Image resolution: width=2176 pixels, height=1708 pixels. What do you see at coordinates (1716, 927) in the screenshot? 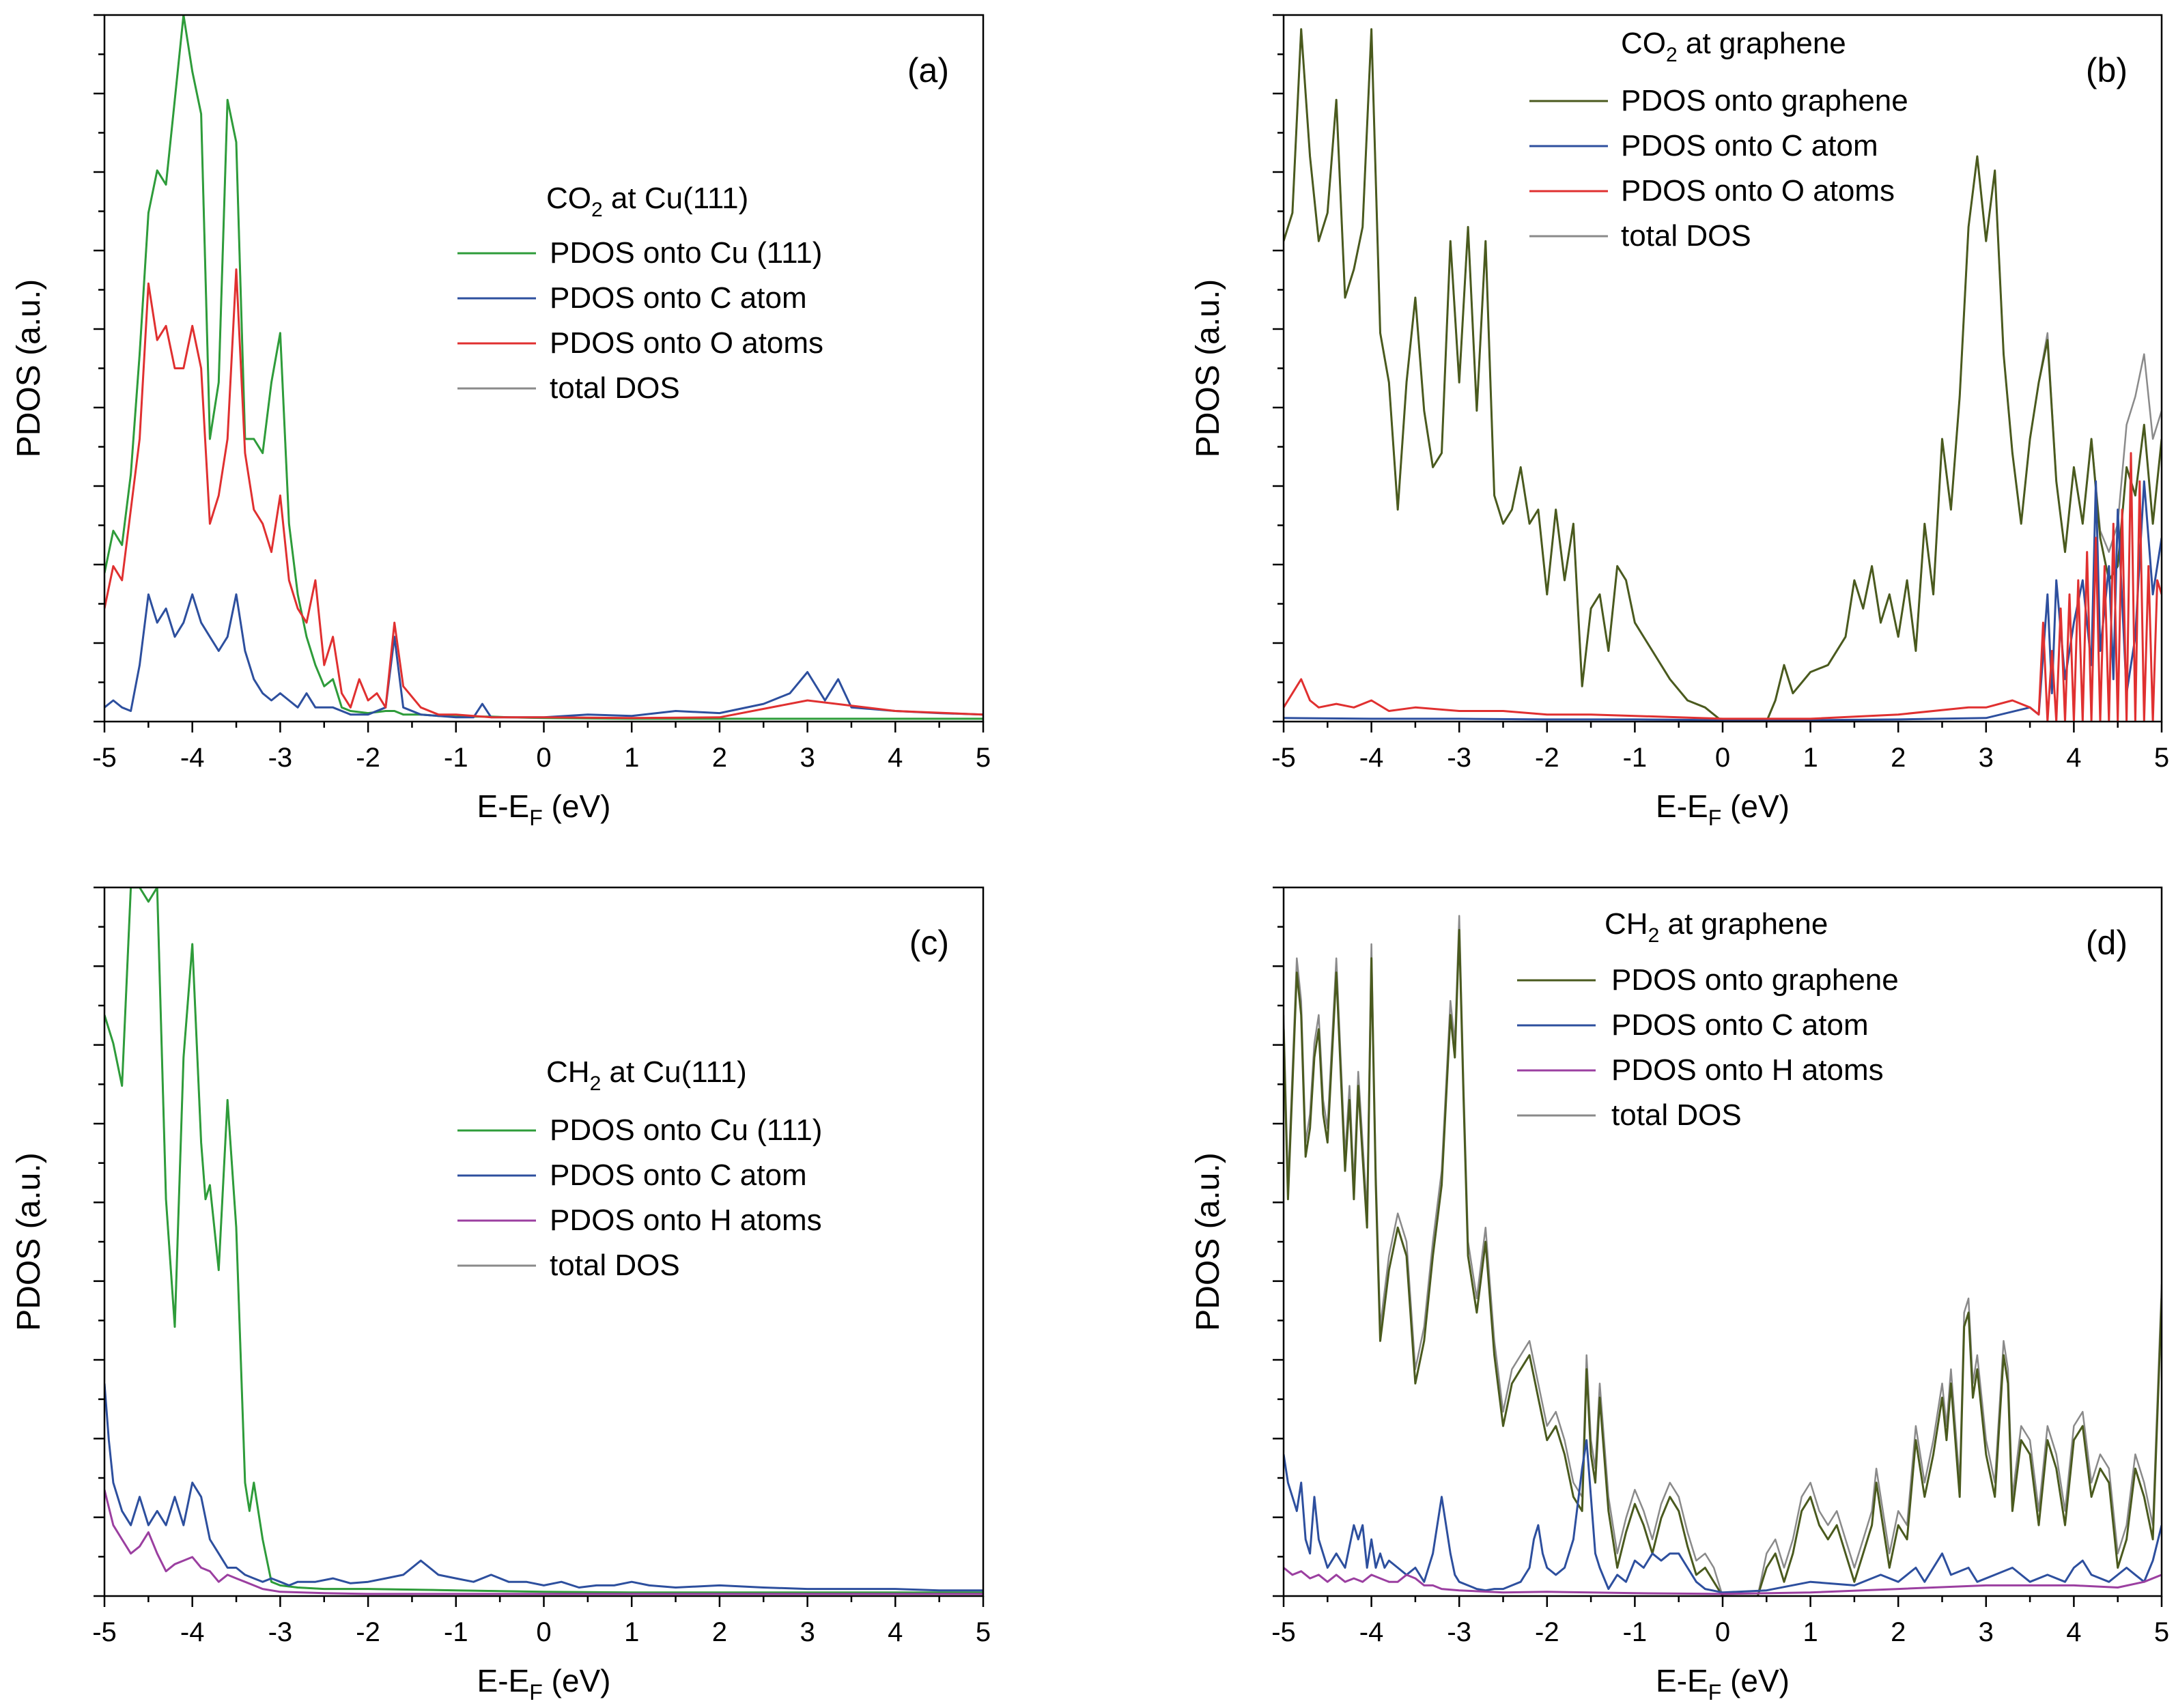
I see `legend-title: CH2 at graphene` at bounding box center [1716, 927].